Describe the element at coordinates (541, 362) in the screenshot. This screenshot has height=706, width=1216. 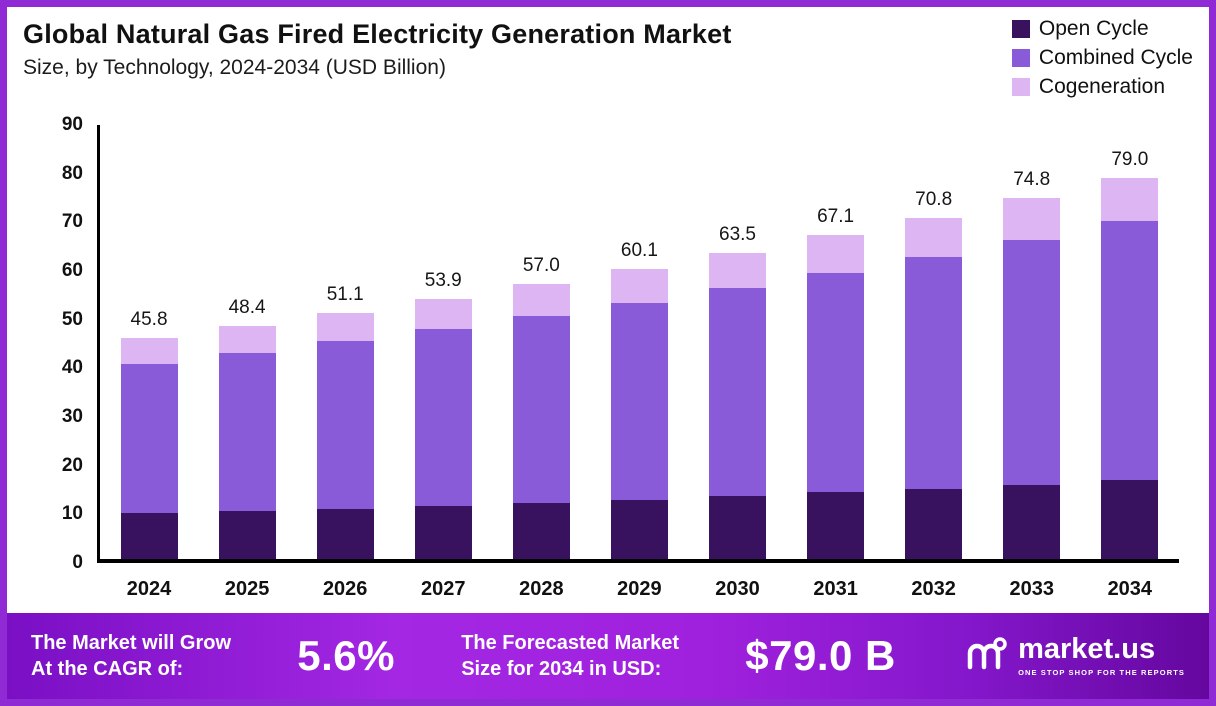
I see `bar-group-2028: 57.0 2028` at that location.